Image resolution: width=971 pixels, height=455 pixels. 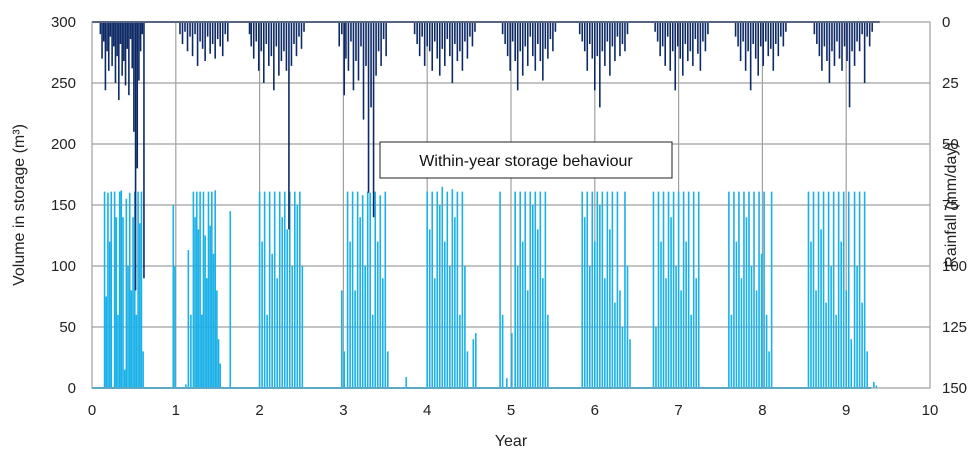 I want to click on y-right-tick-label: 0, so click(x=946, y=22).